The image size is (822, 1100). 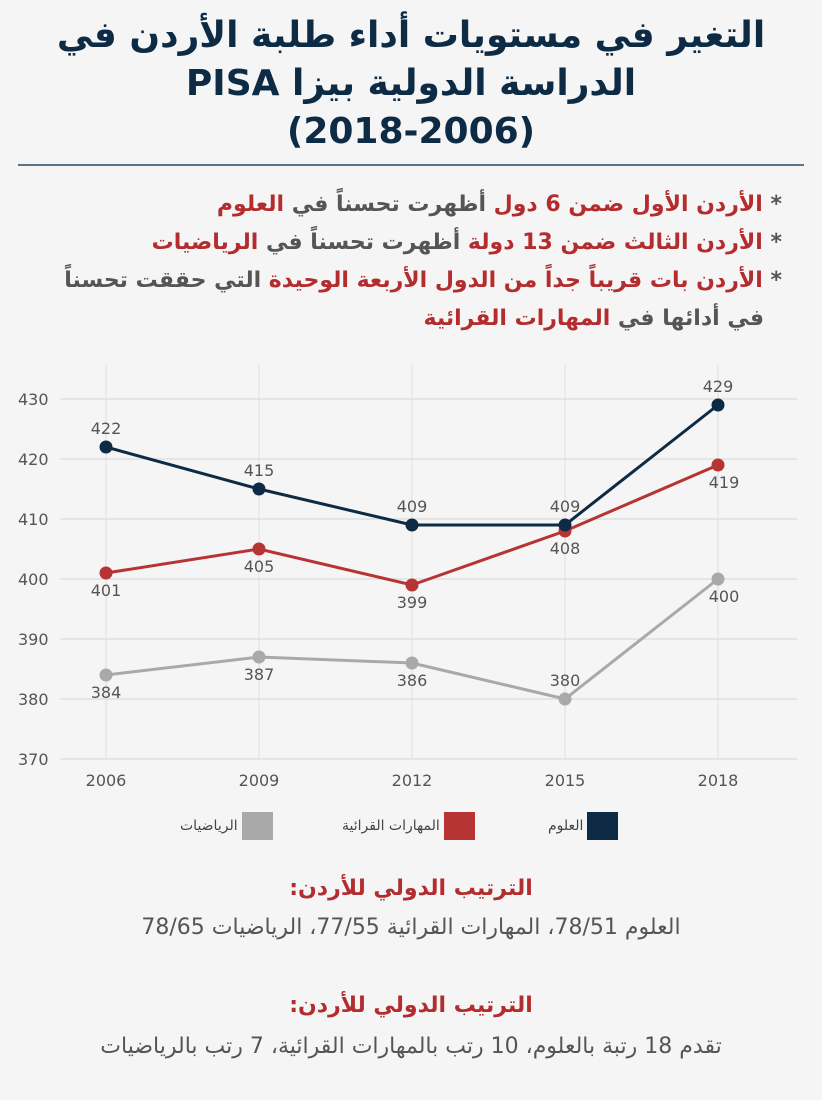 I want to click on title-divider, so click(x=411, y=165).